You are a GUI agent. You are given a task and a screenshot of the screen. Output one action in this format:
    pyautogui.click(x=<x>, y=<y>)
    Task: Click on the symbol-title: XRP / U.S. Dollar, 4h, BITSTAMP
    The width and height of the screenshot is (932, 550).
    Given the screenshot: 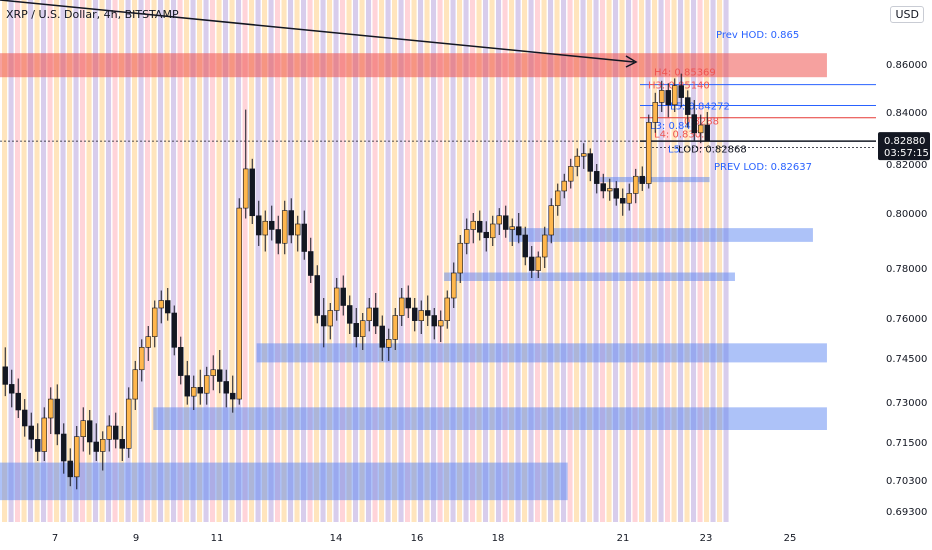 What is the action you would take?
    pyautogui.click(x=92, y=14)
    